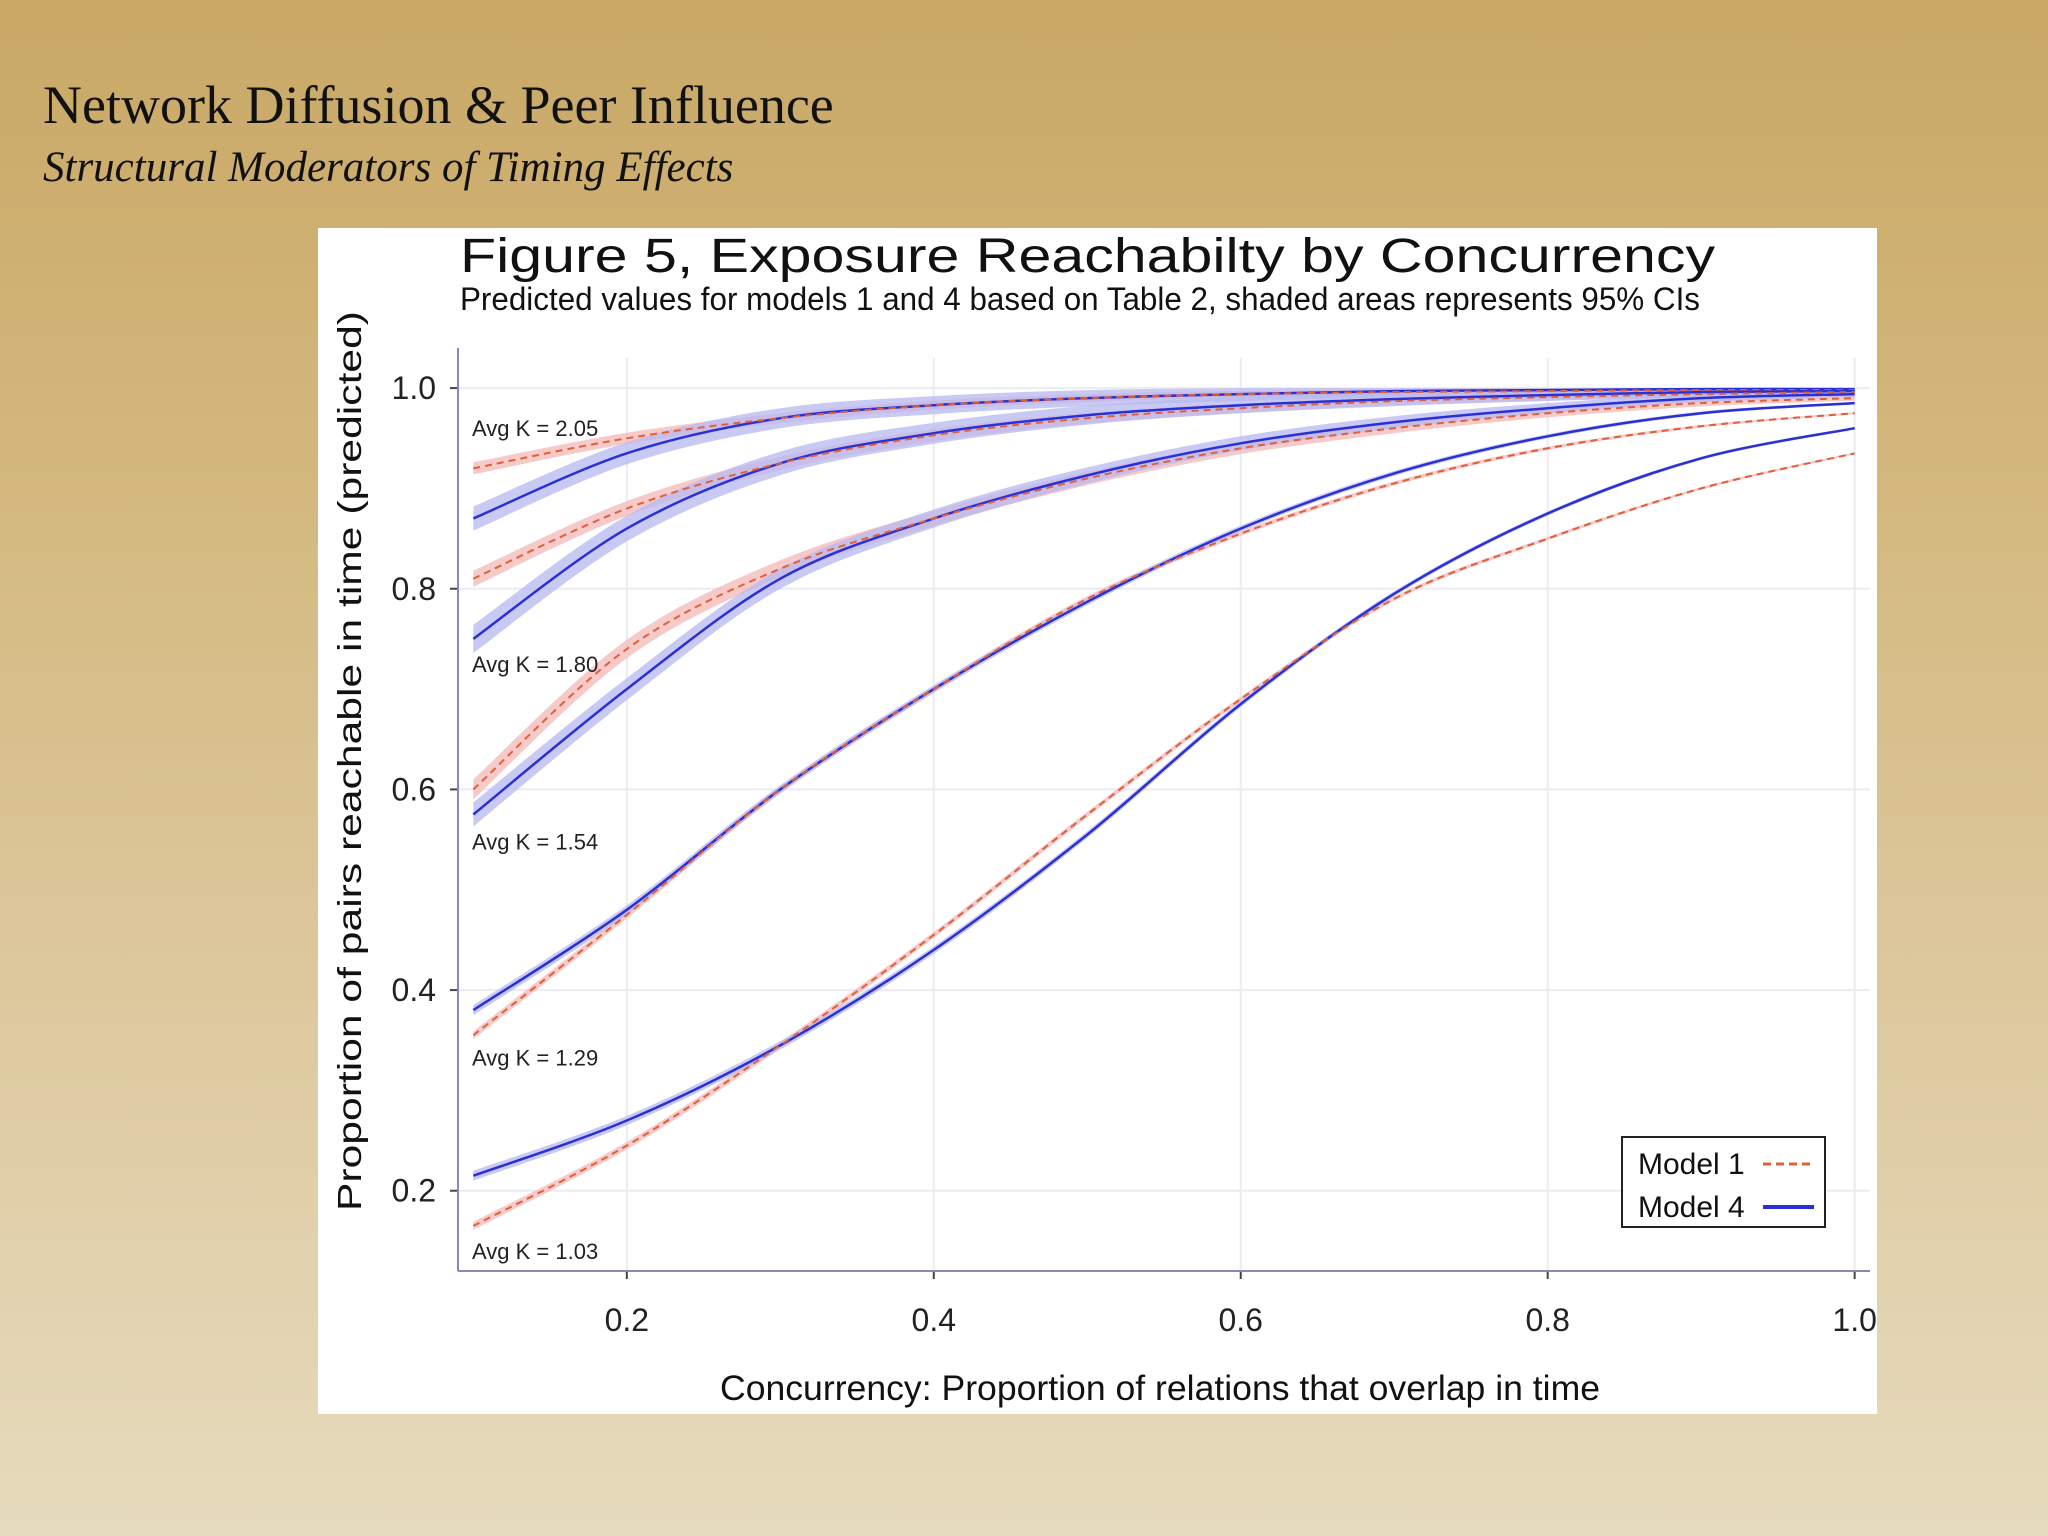 The height and width of the screenshot is (1536, 2048). What do you see at coordinates (1547, 1320) in the screenshot?
I see `x-tick-label: 0.8` at bounding box center [1547, 1320].